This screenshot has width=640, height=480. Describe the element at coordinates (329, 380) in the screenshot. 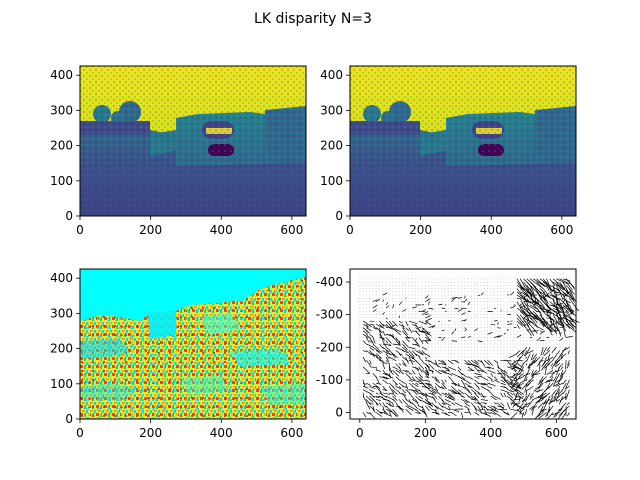

I see `y-tick-label: -100` at that location.